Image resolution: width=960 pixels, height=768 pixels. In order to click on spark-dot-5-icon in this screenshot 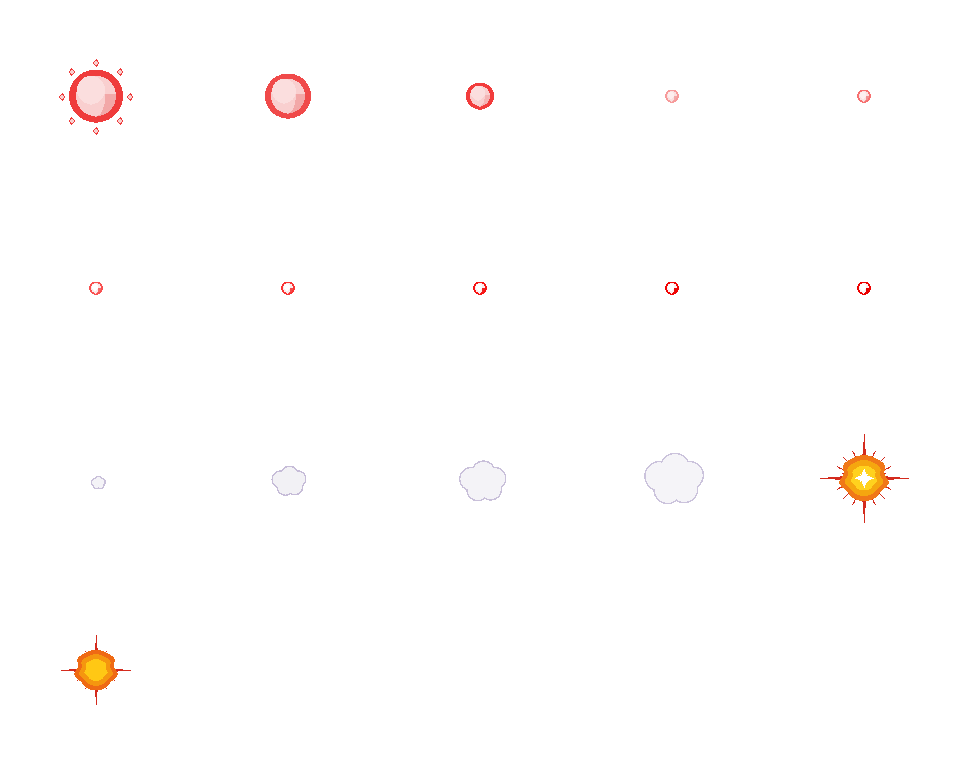, I will do `click(864, 288)`.